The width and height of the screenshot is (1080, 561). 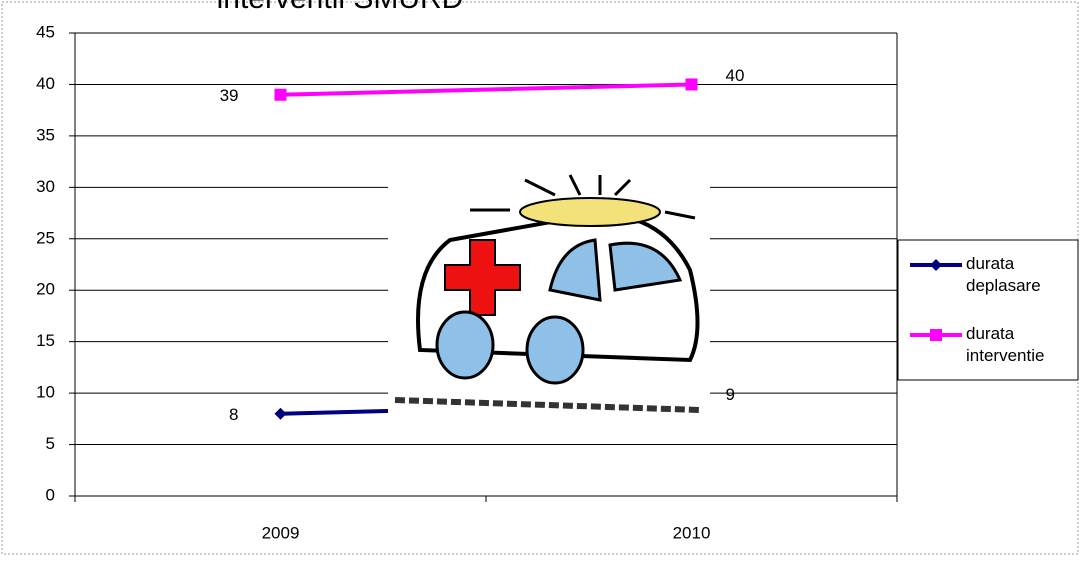 I want to click on data-label: 8, so click(x=233, y=414).